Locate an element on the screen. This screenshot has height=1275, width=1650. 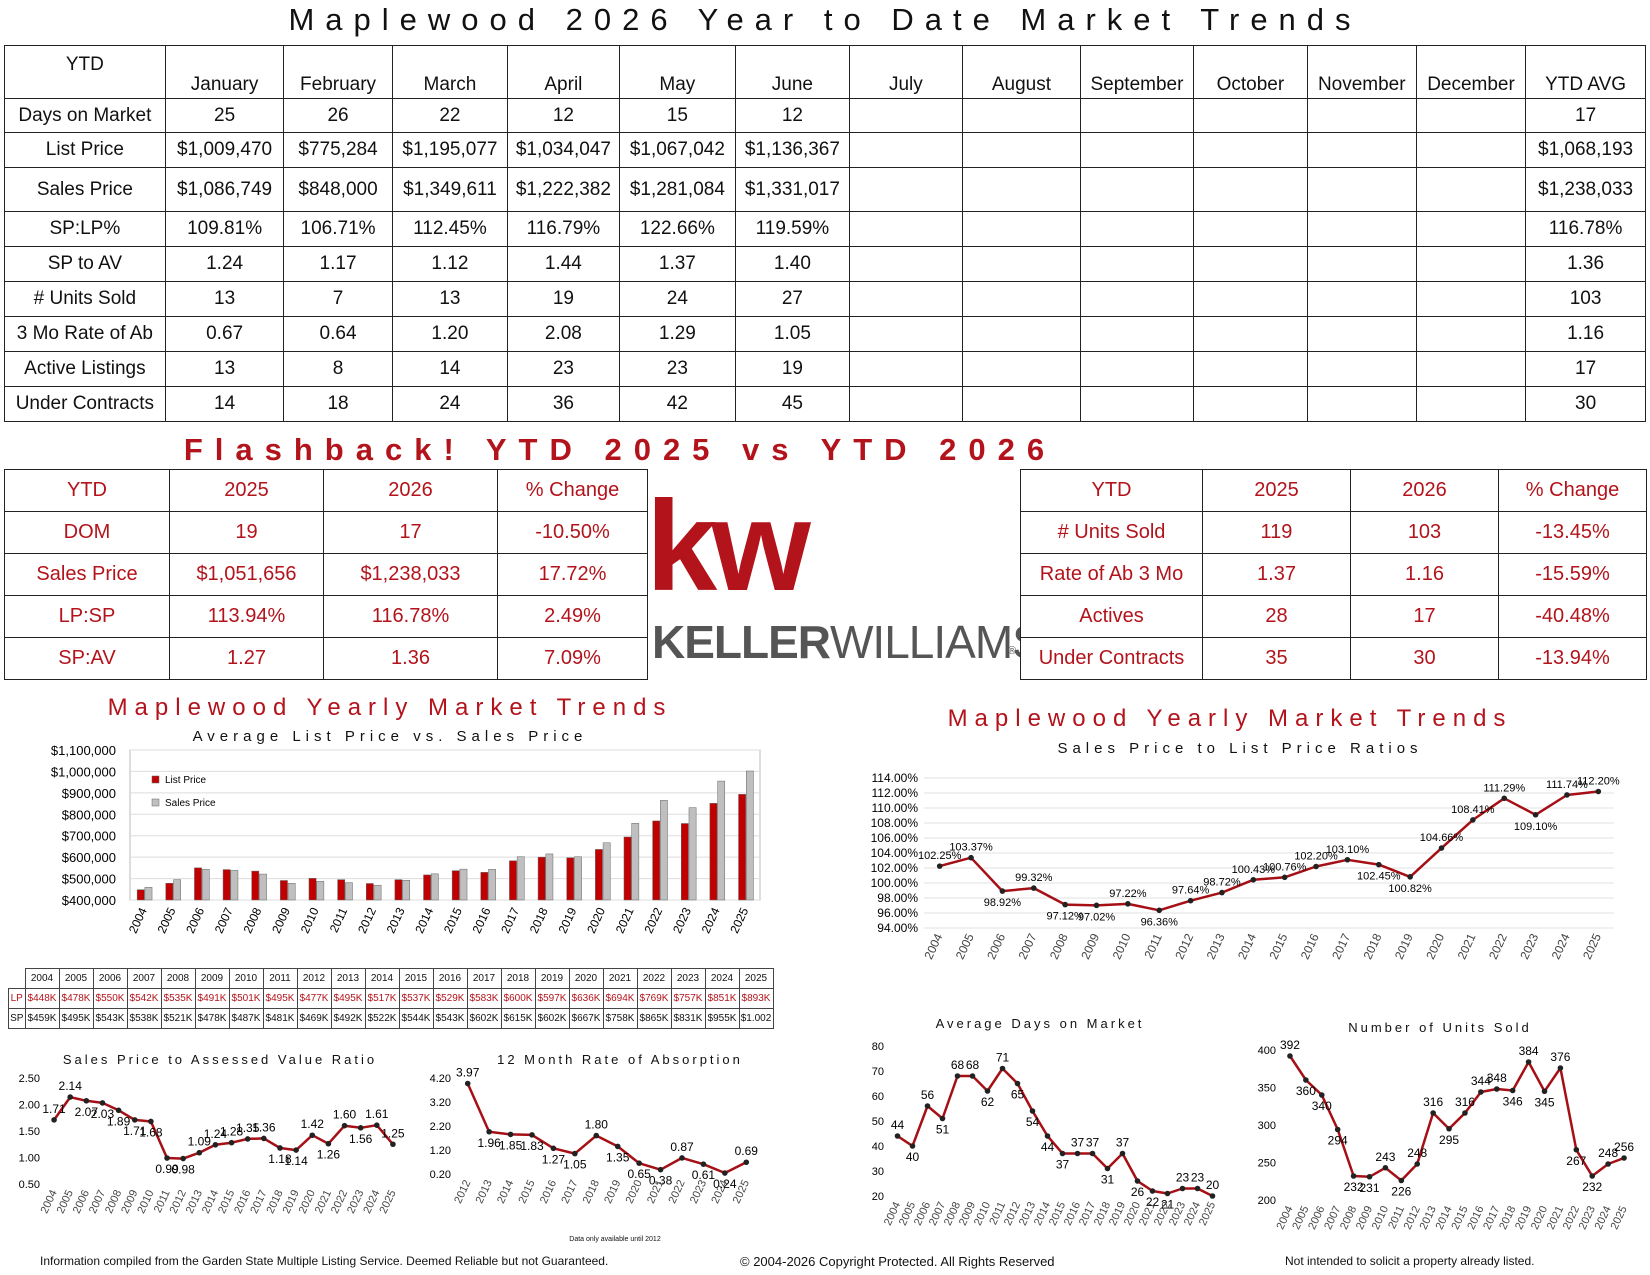
y-tick-label: 400 is located at coordinates (1267, 1051).